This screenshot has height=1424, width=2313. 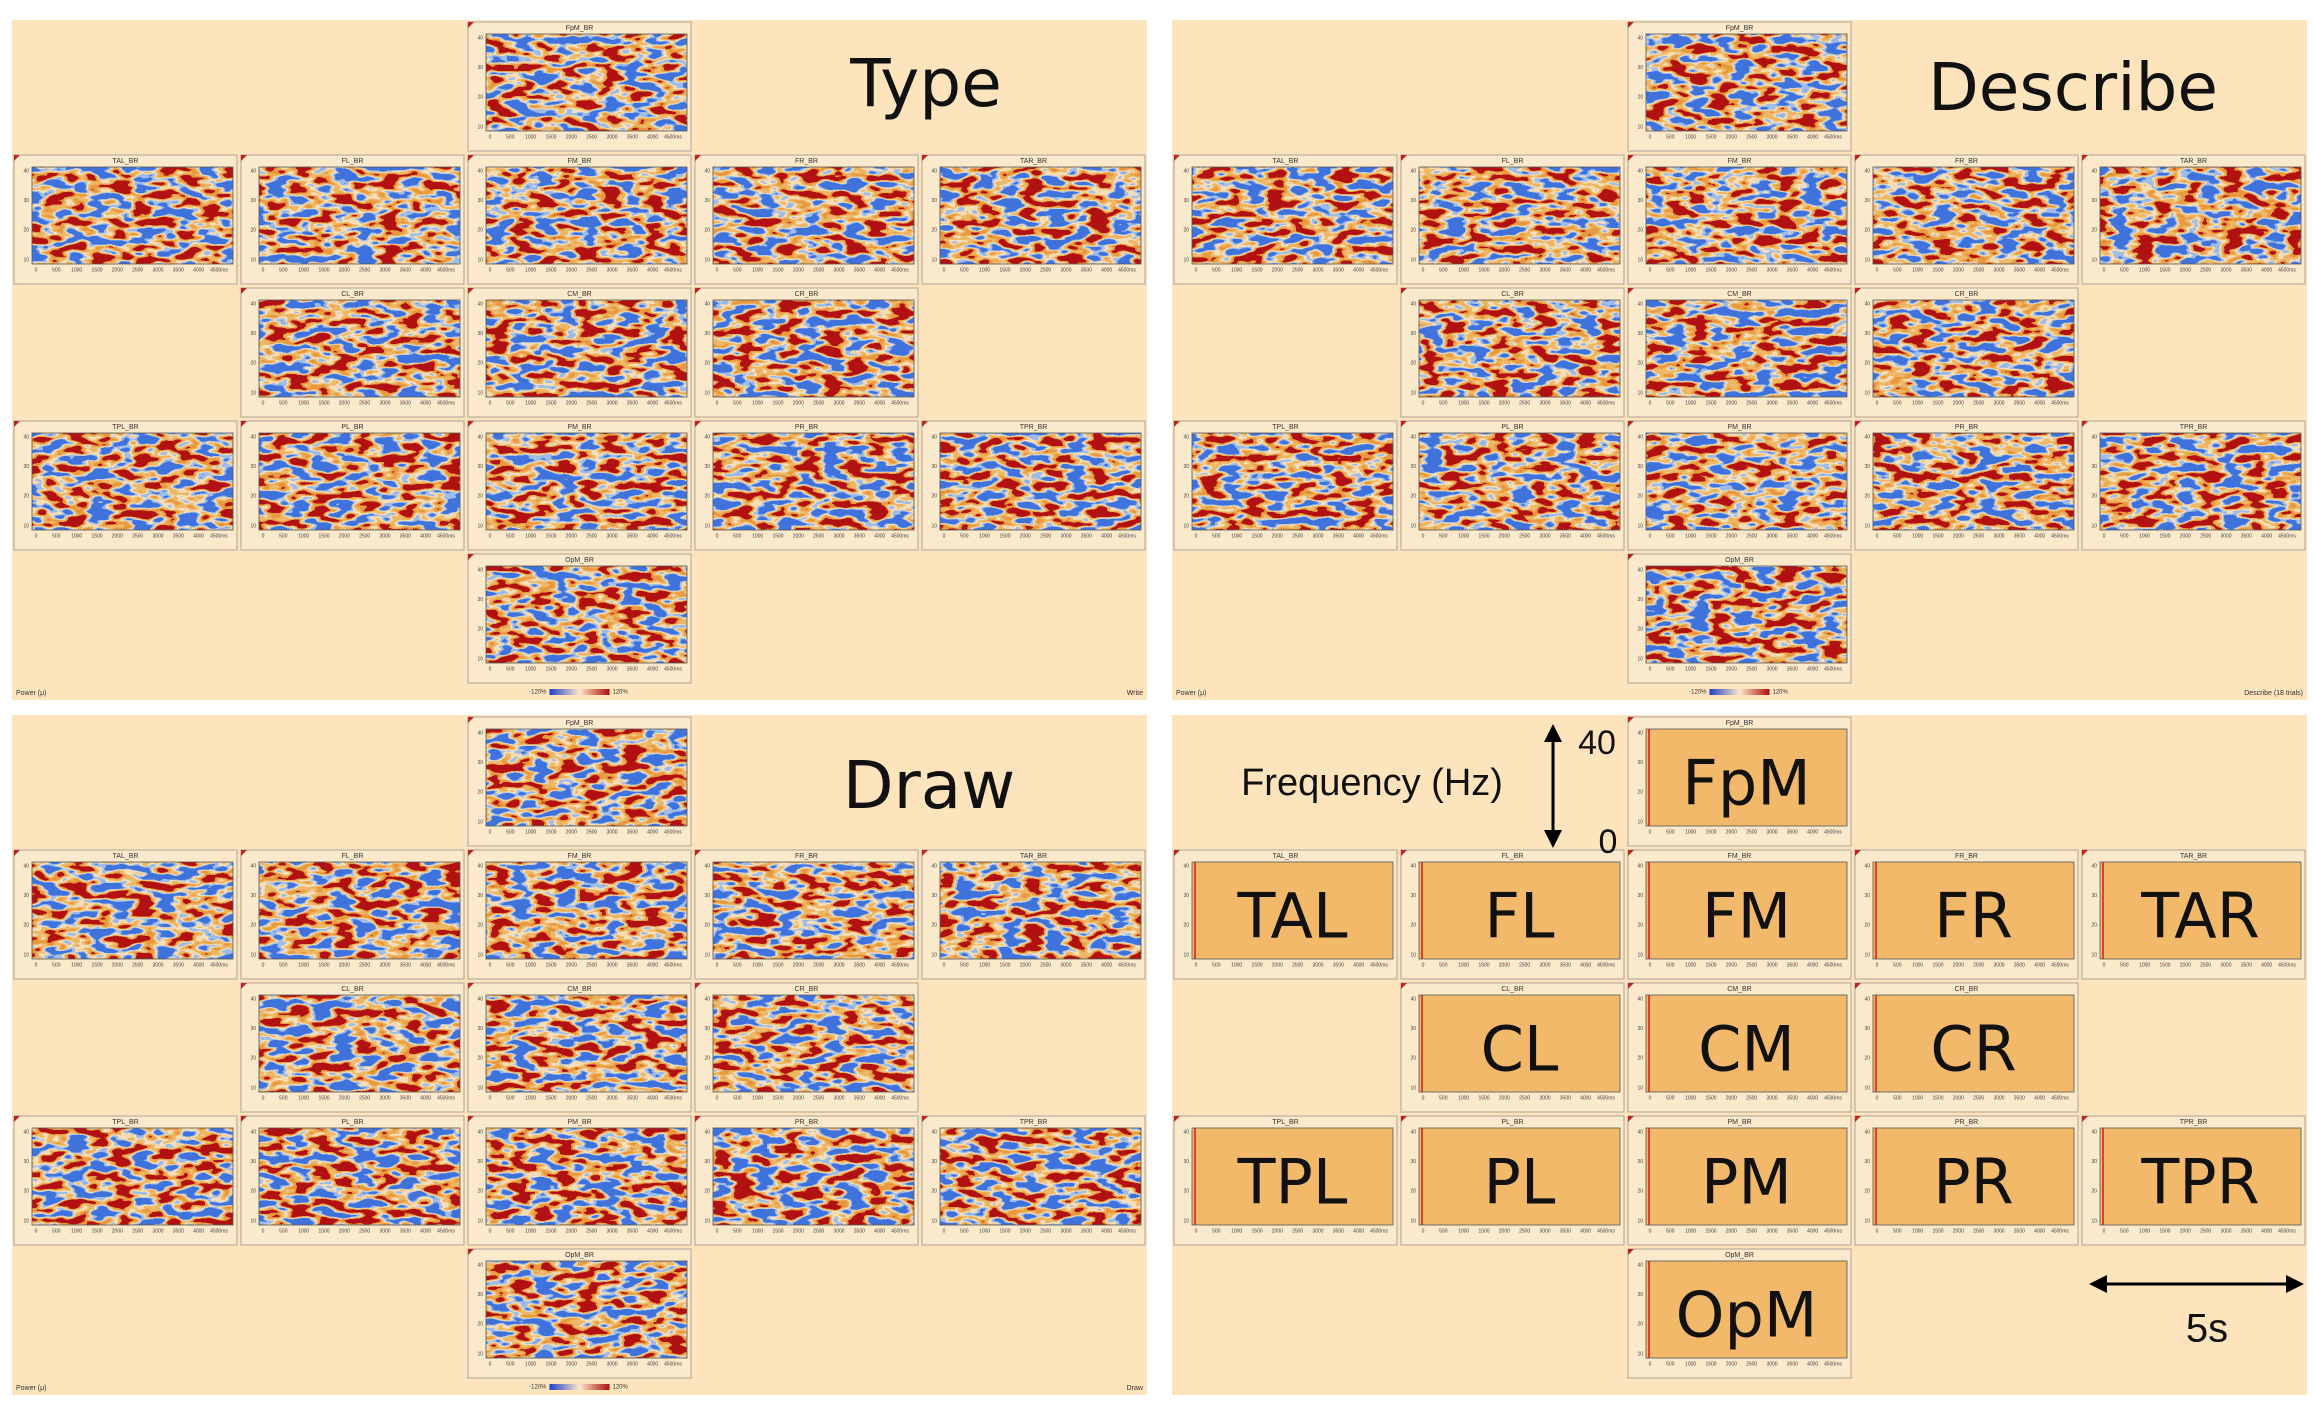 What do you see at coordinates (353, 161) in the screenshot?
I see `plot-title: FL_BR` at bounding box center [353, 161].